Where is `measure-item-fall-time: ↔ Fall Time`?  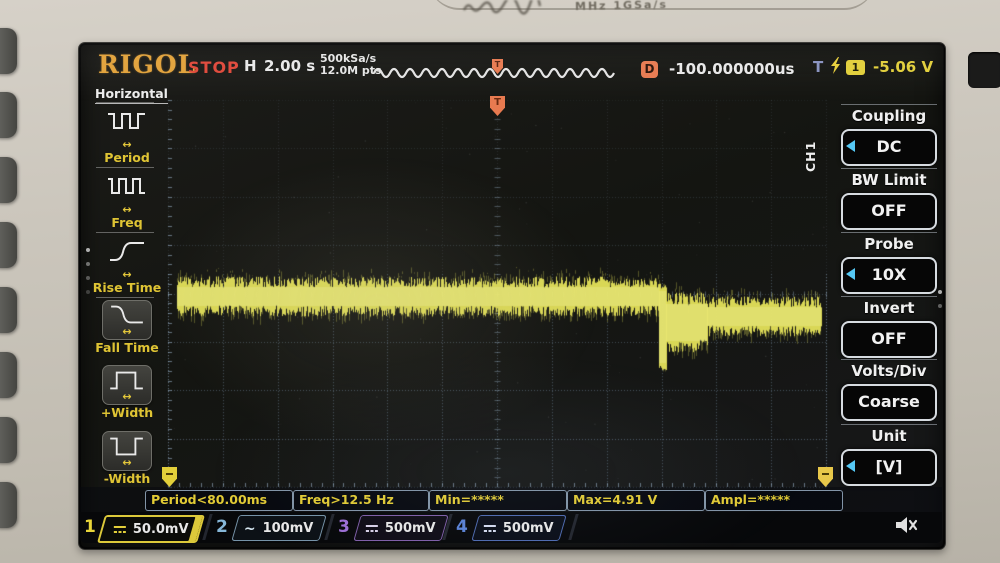 measure-item-fall-time: ↔ Fall Time is located at coordinates (127, 327).